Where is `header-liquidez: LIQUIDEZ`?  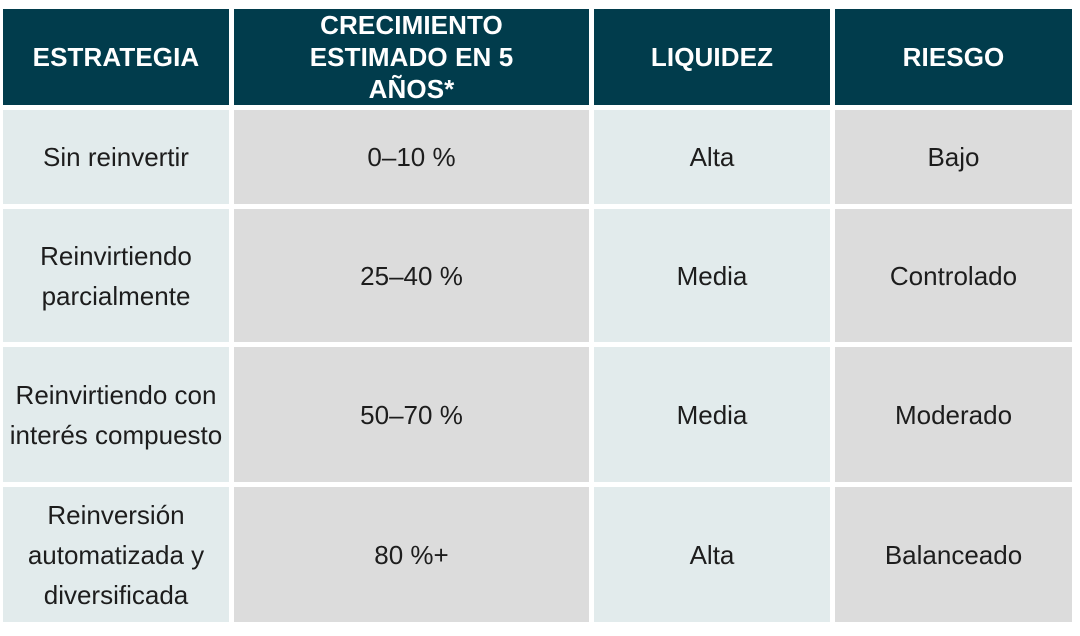 header-liquidez: LIQUIDEZ is located at coordinates (712, 57).